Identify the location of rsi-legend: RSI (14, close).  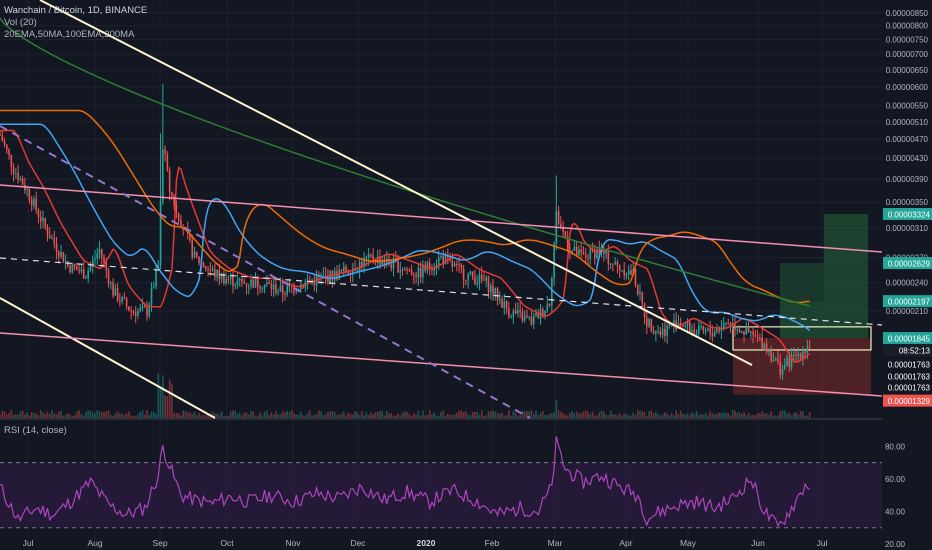
(35, 430).